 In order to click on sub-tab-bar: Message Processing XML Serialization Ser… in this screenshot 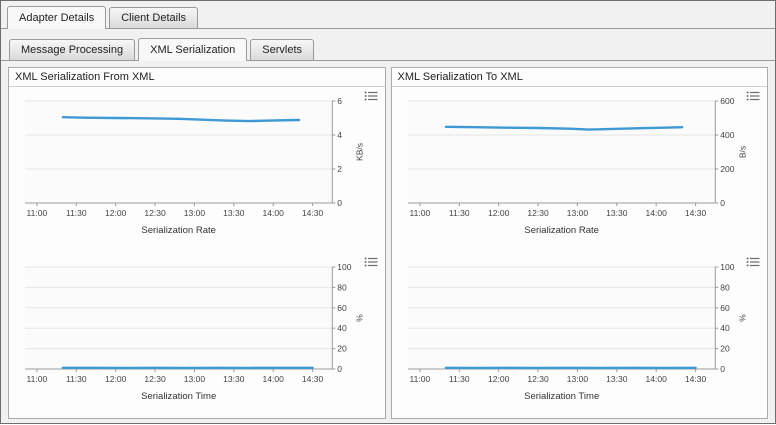, I will do `click(388, 47)`.